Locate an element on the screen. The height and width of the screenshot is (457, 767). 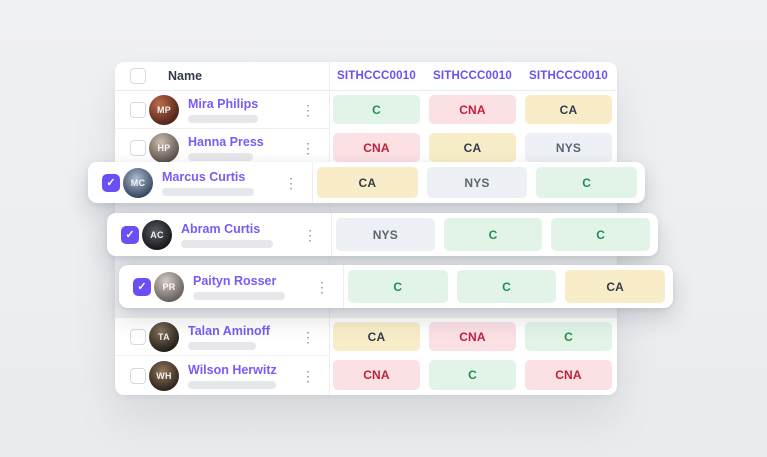
table-row: HP Hanna Press ⋮ CNA CA NYS is located at coordinates (366, 148).